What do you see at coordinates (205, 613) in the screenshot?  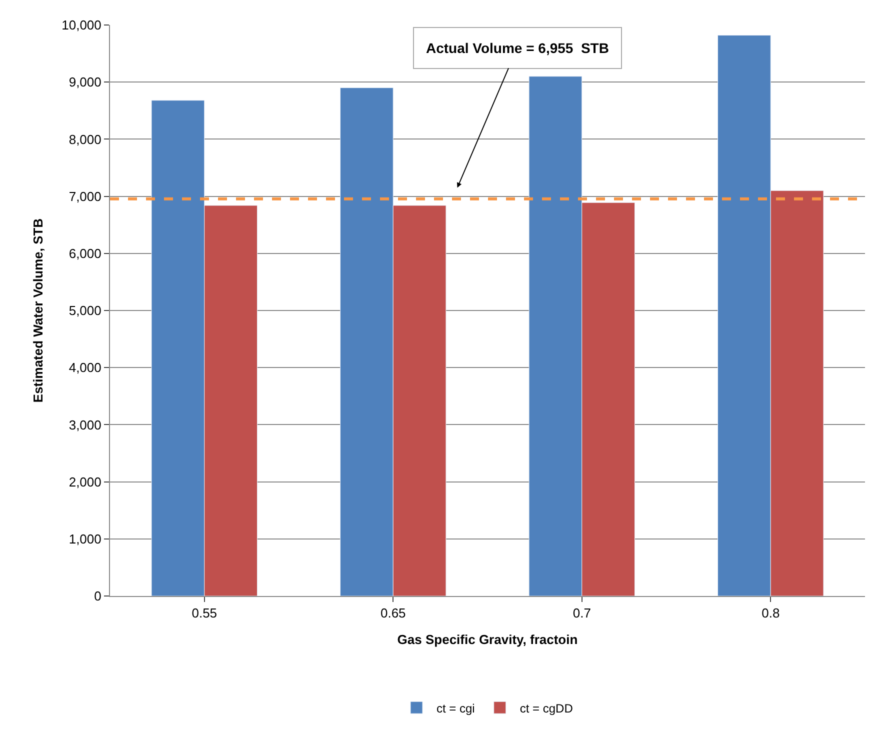 I see `x-tick-label: 0.55` at bounding box center [205, 613].